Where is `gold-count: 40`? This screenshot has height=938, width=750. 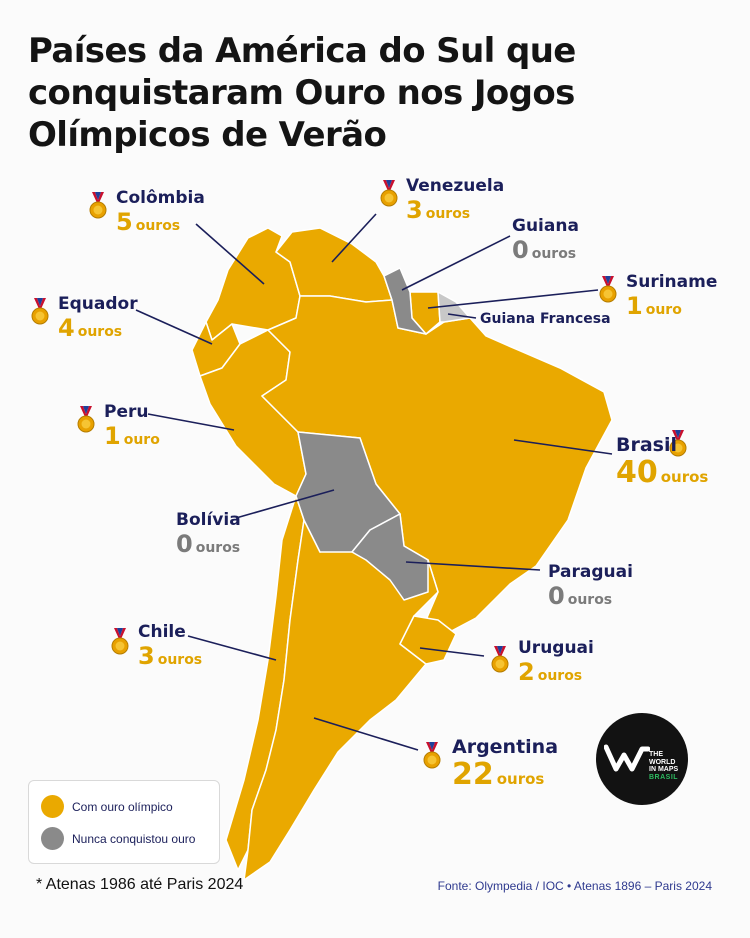
gold-count: 40 is located at coordinates (637, 472).